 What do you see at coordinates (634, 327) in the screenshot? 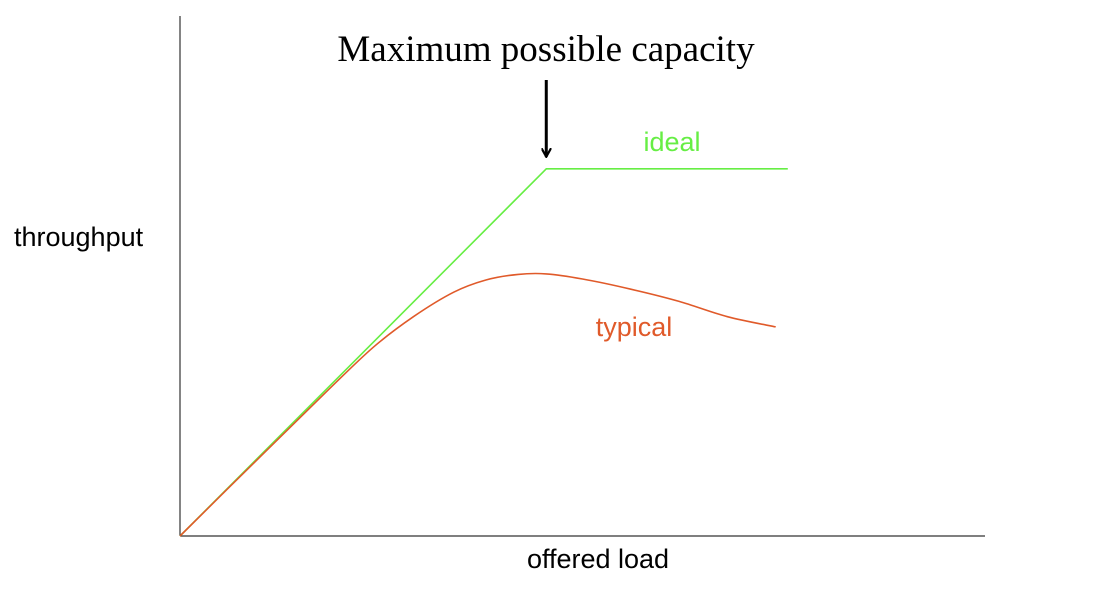
I see `series-typical-label: typical` at bounding box center [634, 327].